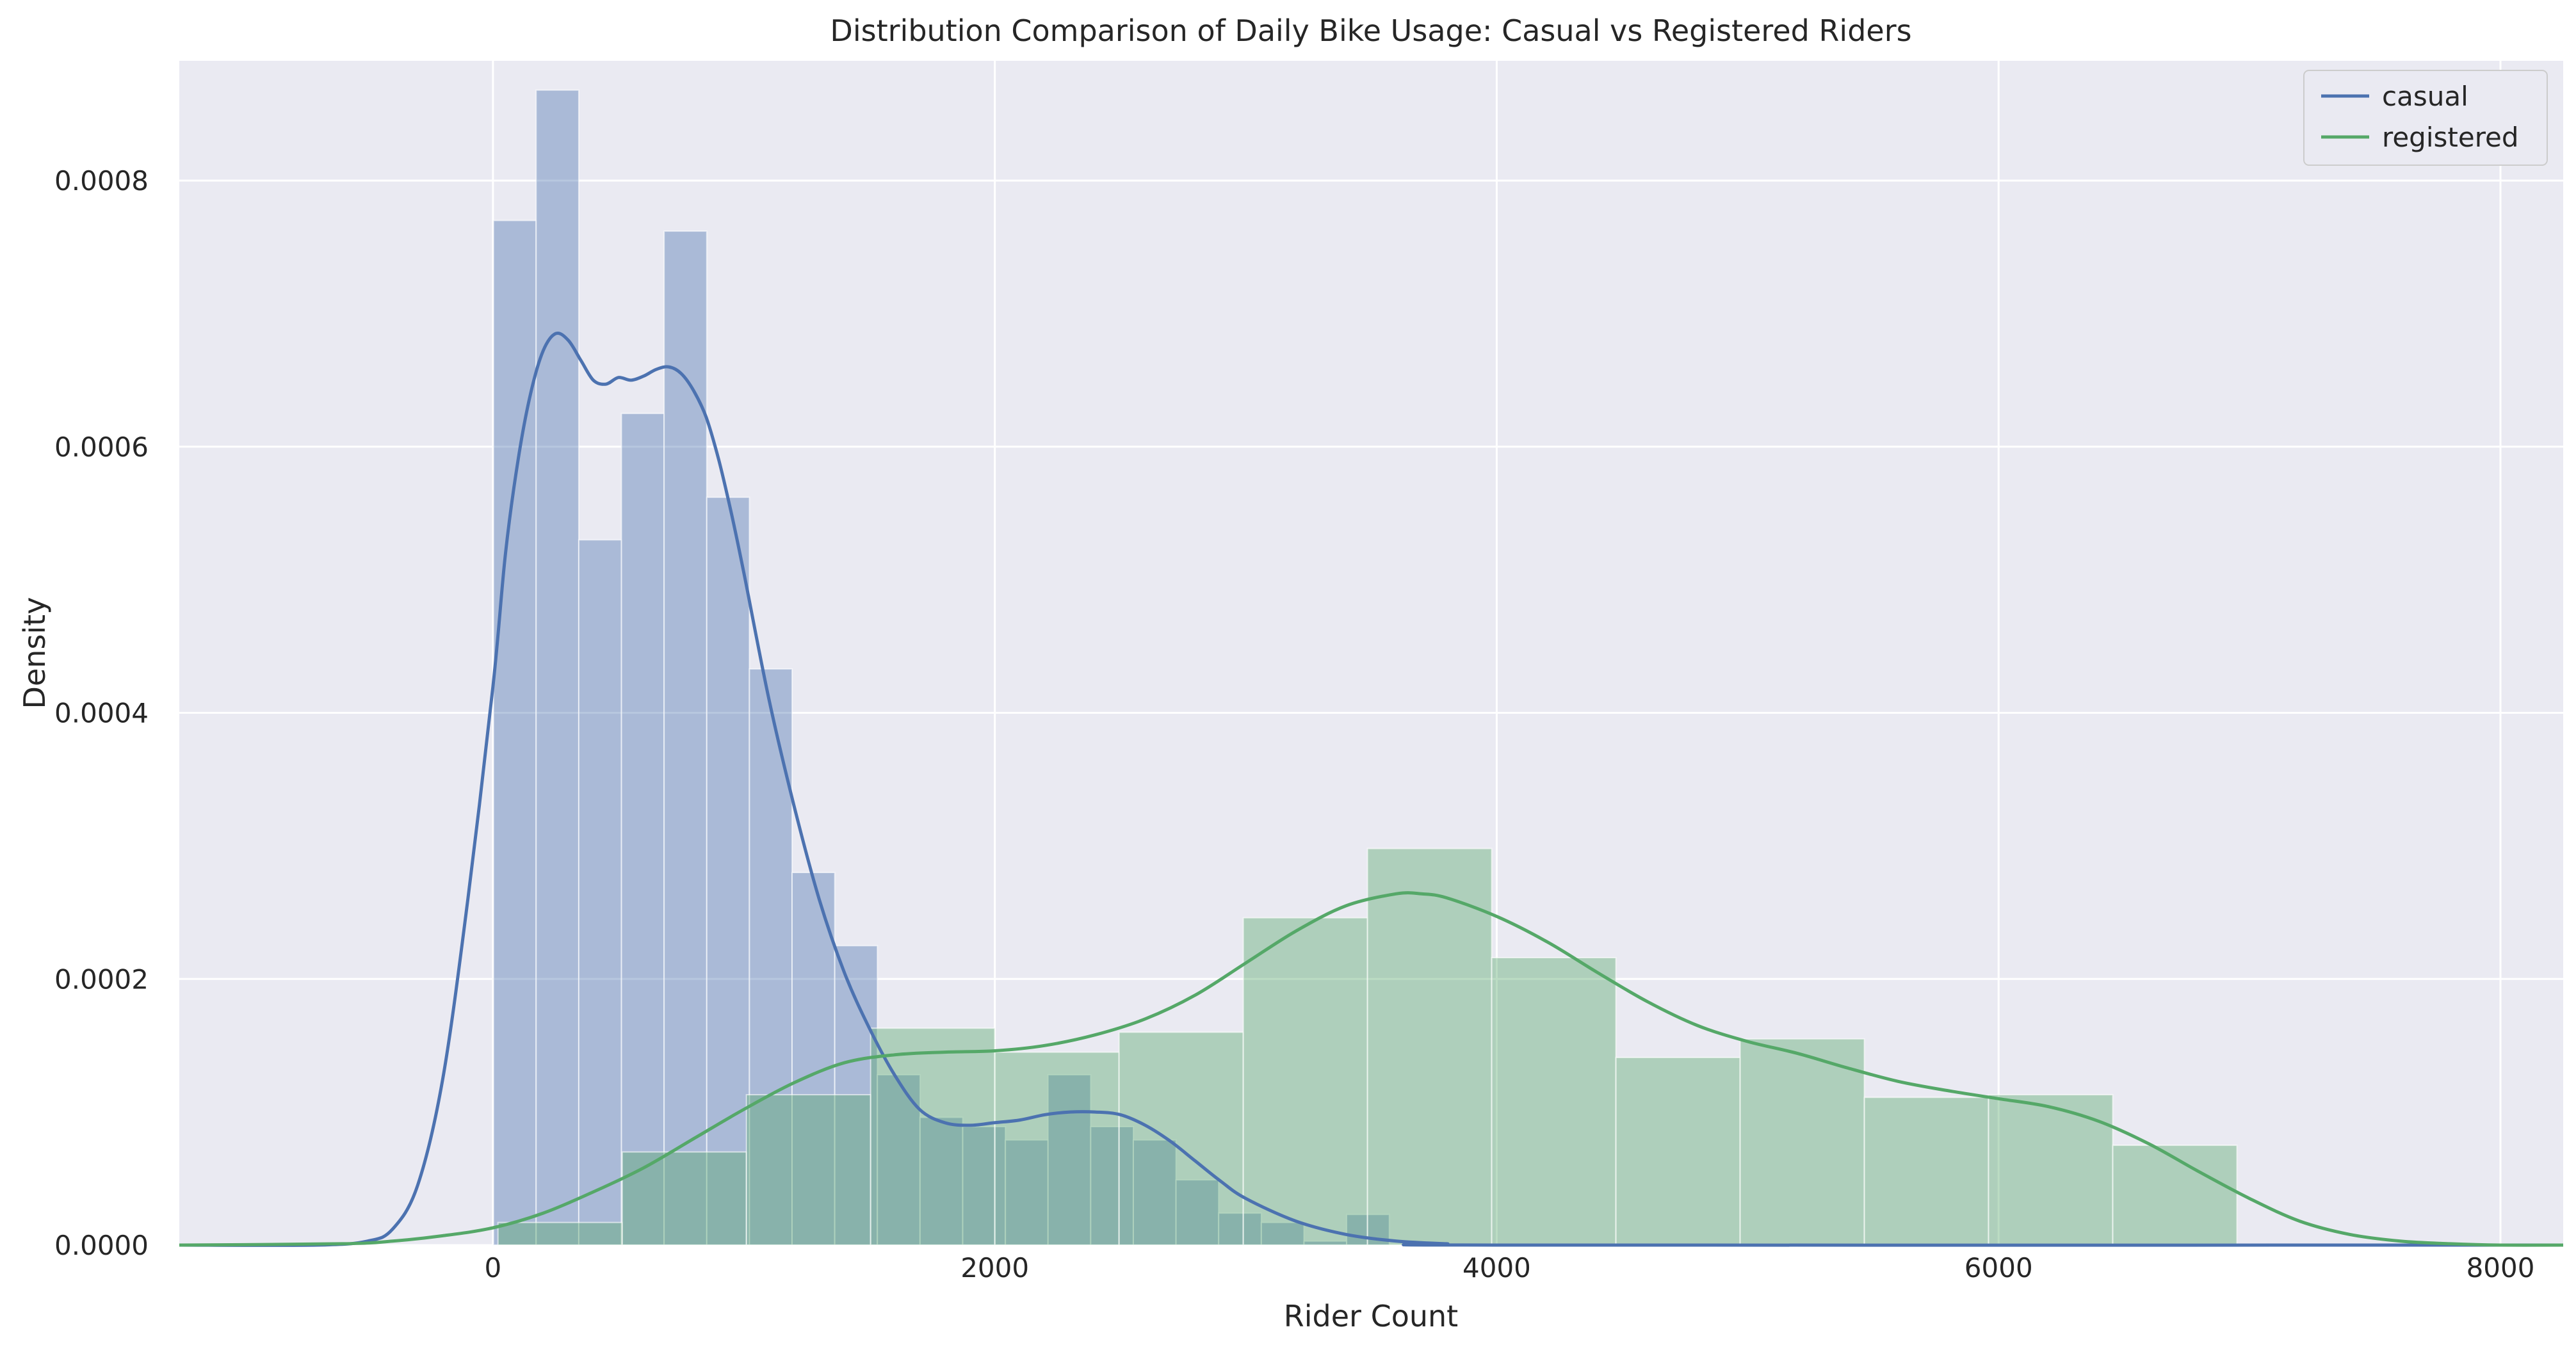  What do you see at coordinates (2450, 137) in the screenshot?
I see `legend-label-registered: registered` at bounding box center [2450, 137].